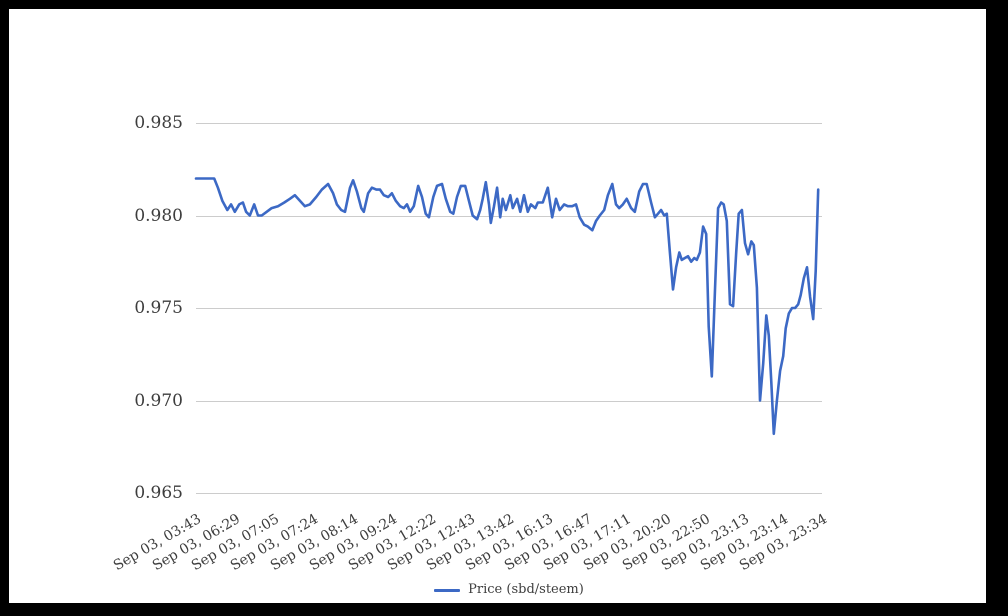 The height and width of the screenshot is (616, 1008). What do you see at coordinates (997, 308) in the screenshot?
I see `frame-right-edge` at bounding box center [997, 308].